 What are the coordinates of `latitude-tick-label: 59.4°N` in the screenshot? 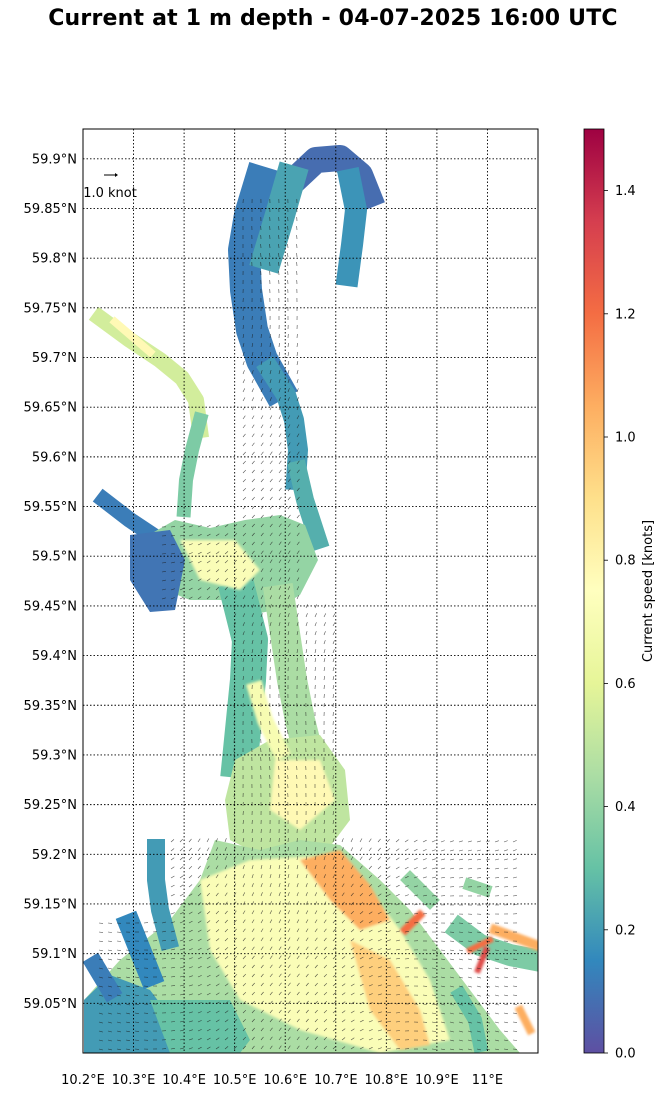 It's located at (54, 656).